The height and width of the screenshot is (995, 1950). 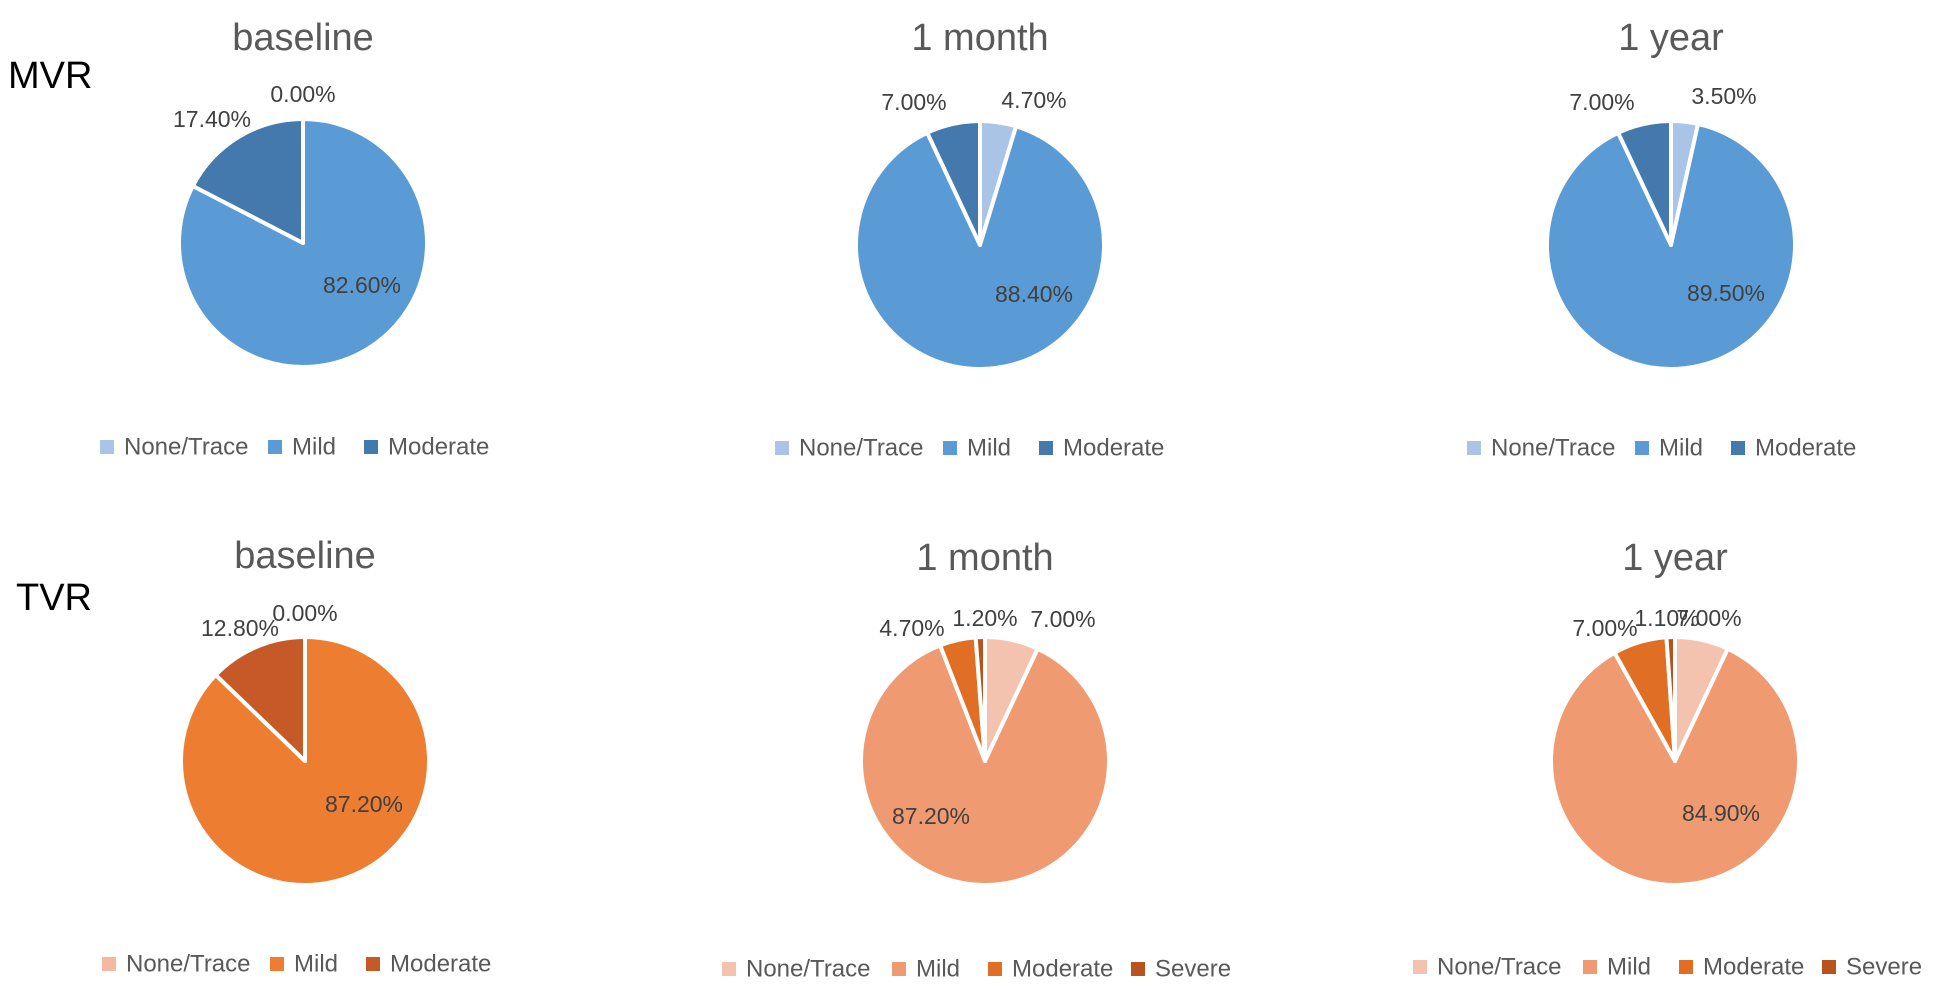 I want to click on data-label-none-trace: 4.70%, so click(x=1033, y=100).